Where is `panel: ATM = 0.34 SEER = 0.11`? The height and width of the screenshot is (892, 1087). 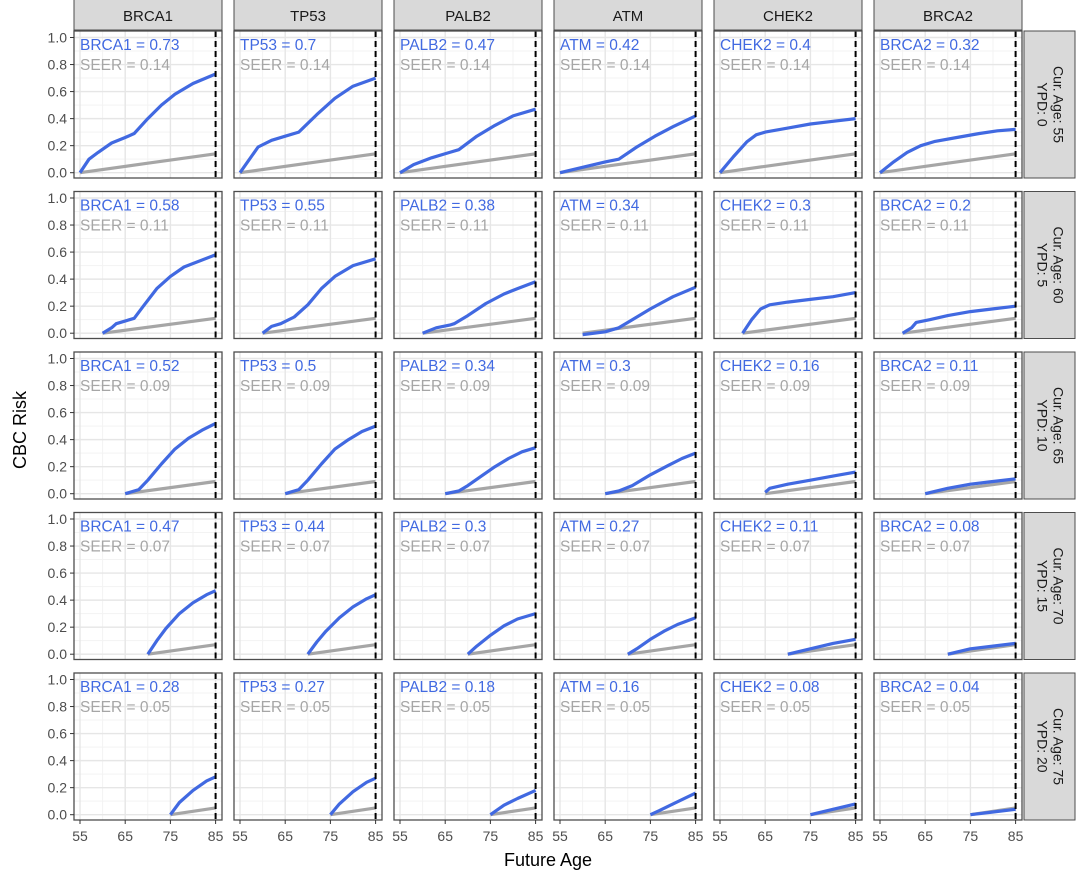
panel: ATM = 0.34 SEER = 0.11 is located at coordinates (628, 265).